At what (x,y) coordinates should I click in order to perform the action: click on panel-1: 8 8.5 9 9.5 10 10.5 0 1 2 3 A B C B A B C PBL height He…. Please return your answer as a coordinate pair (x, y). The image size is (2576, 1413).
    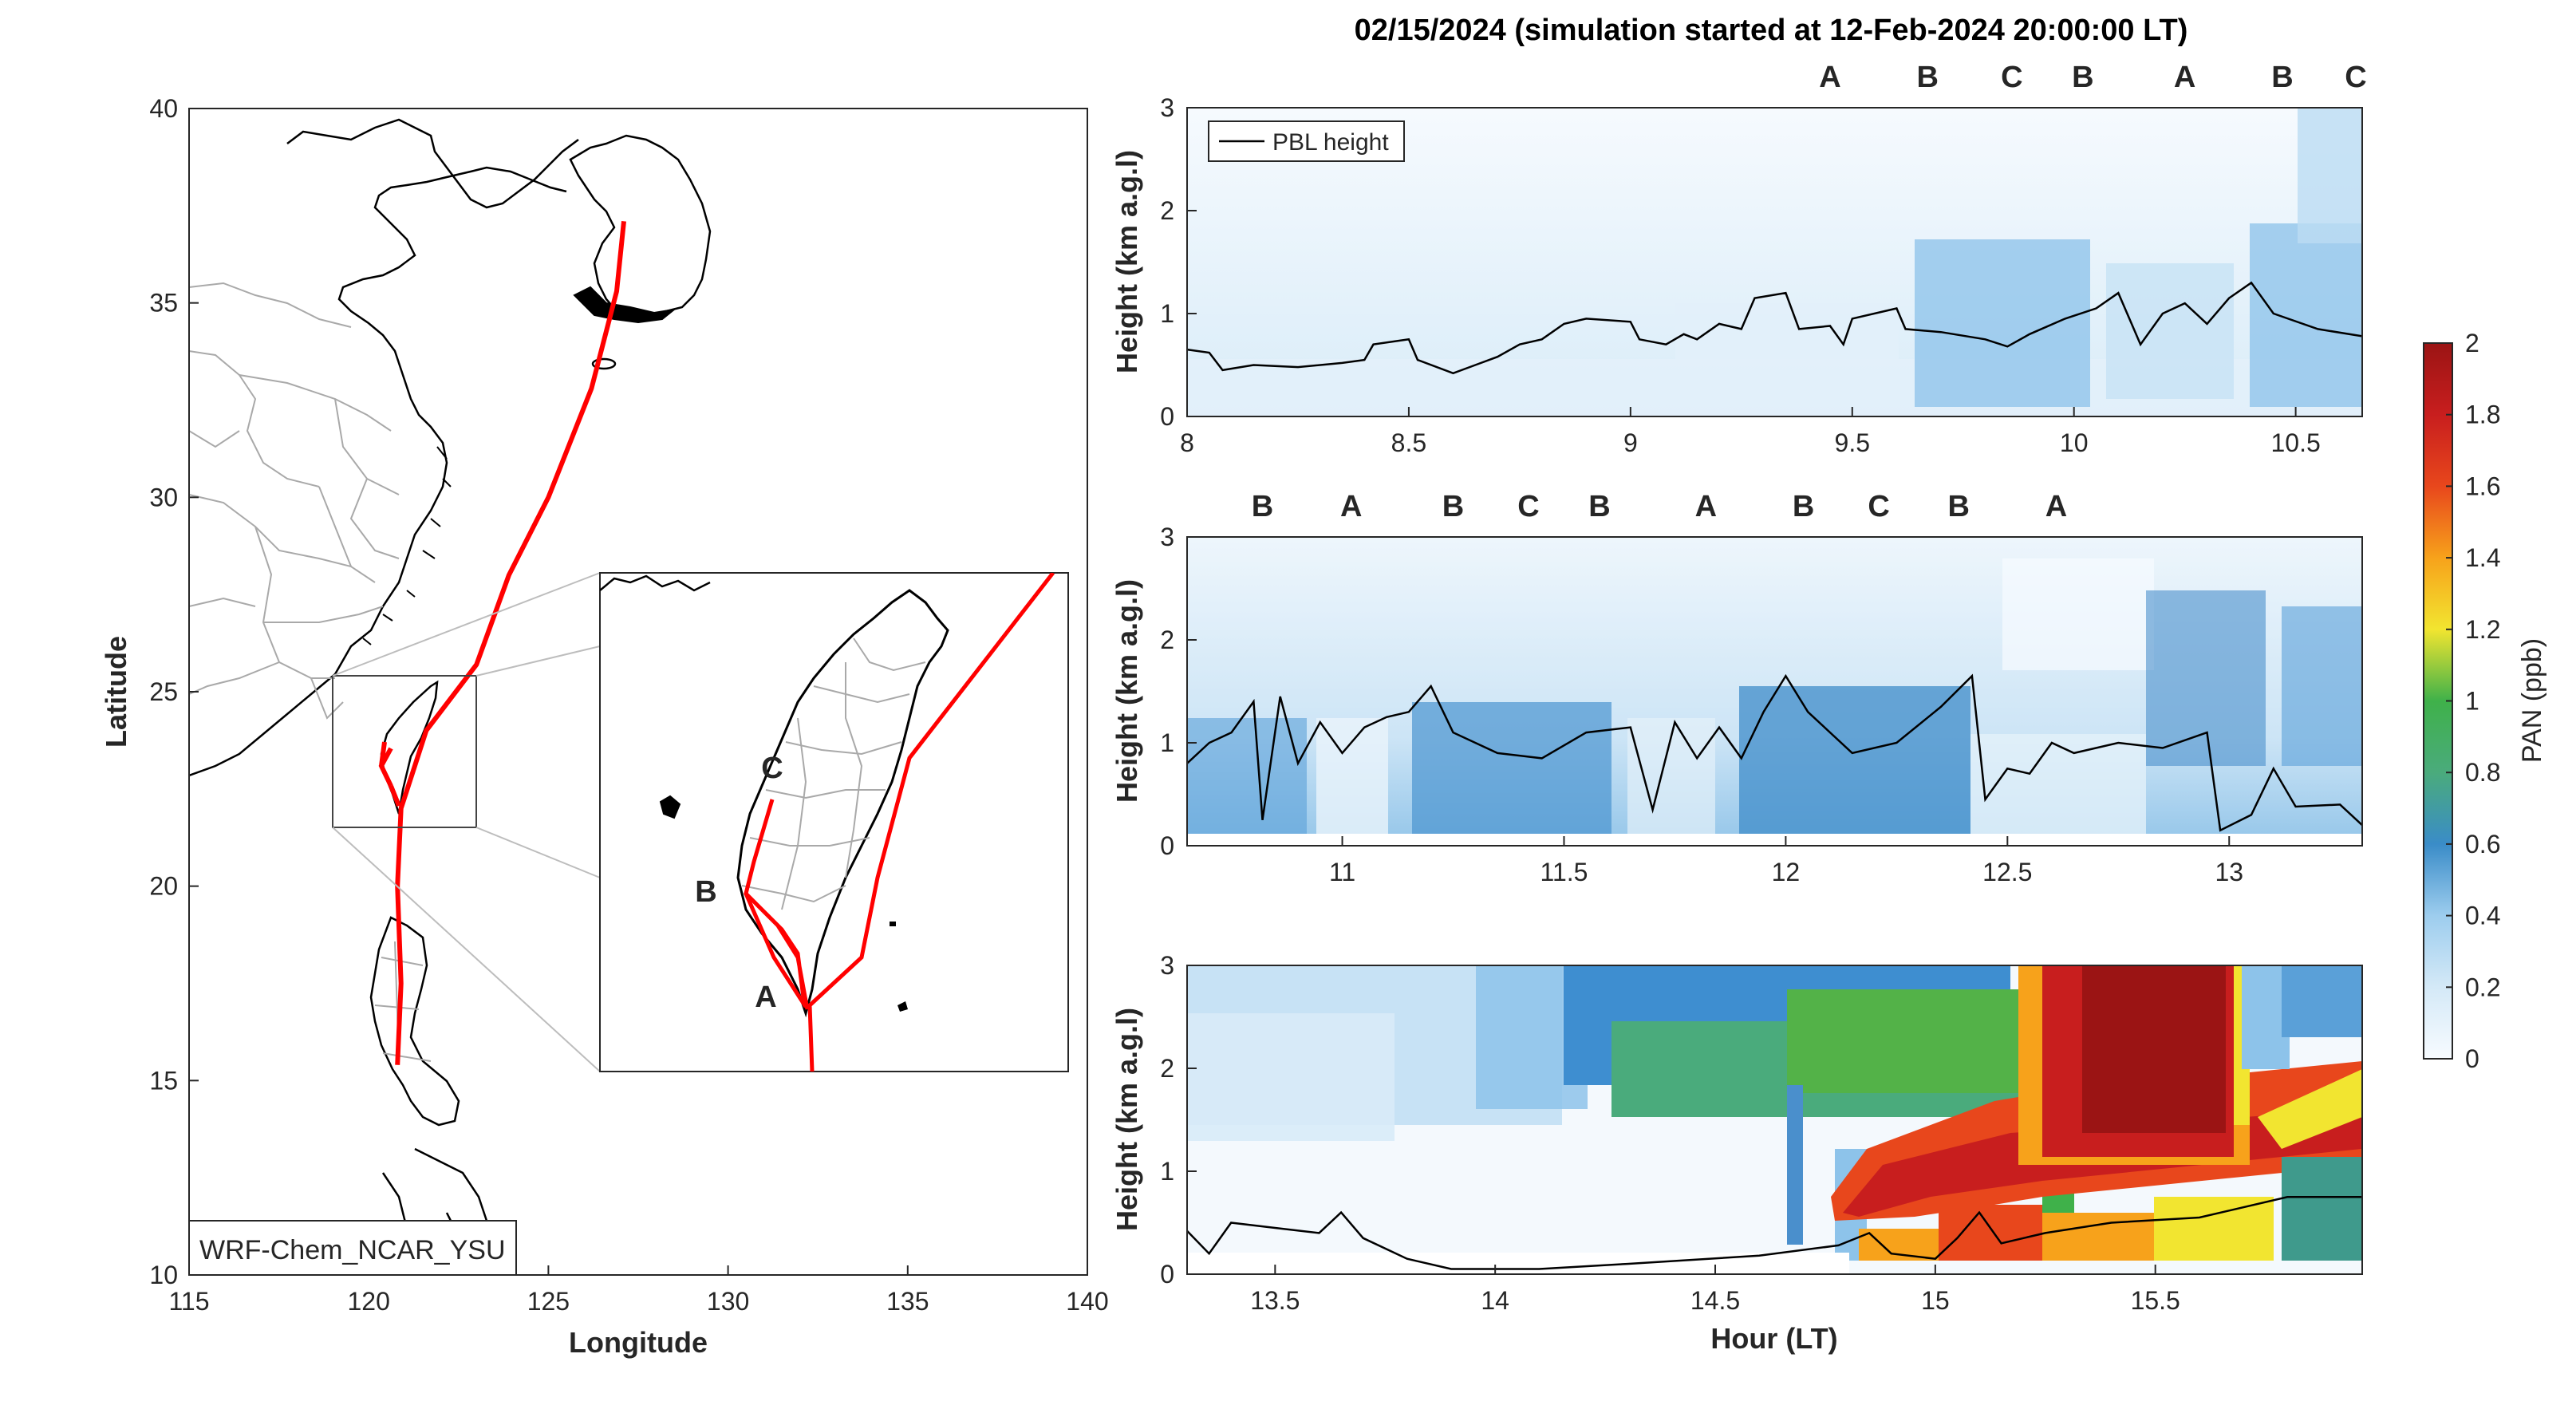
    Looking at the image, I should click on (1738, 259).